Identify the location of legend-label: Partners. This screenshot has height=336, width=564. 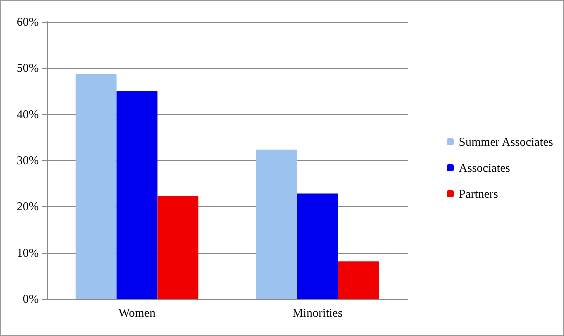
(479, 194).